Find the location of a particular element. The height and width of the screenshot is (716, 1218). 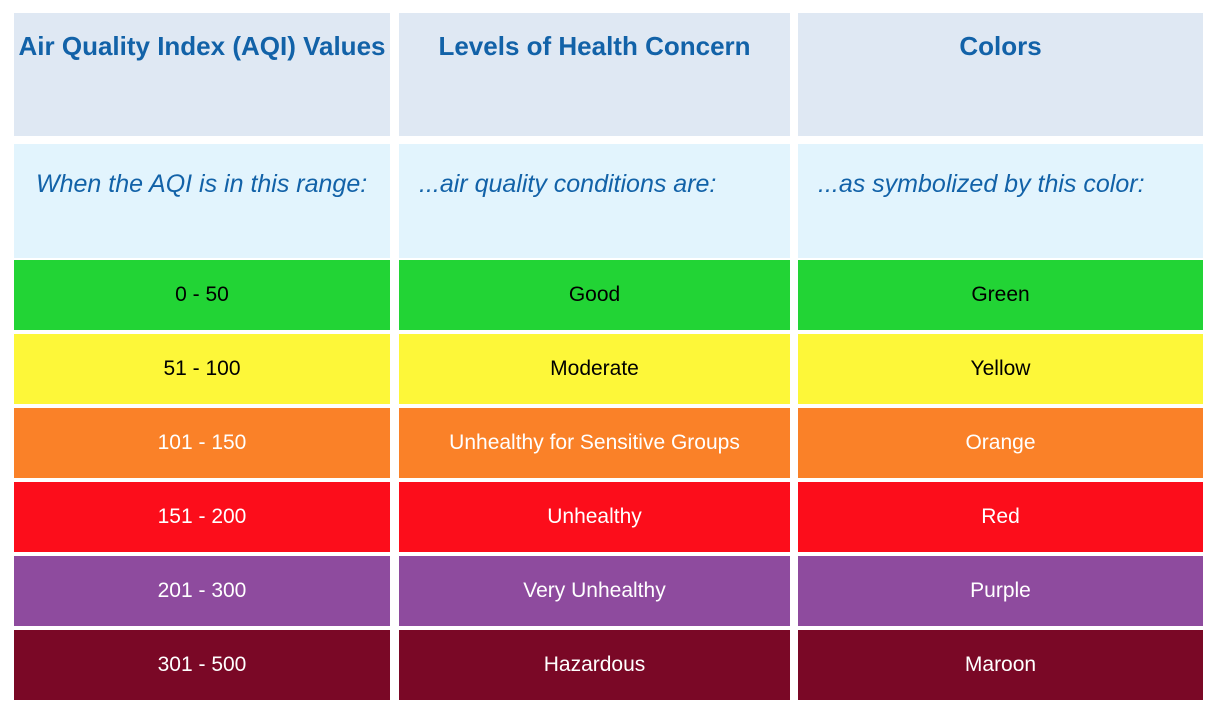

cell-aqi-range-label: 51 - 100 is located at coordinates (202, 369).